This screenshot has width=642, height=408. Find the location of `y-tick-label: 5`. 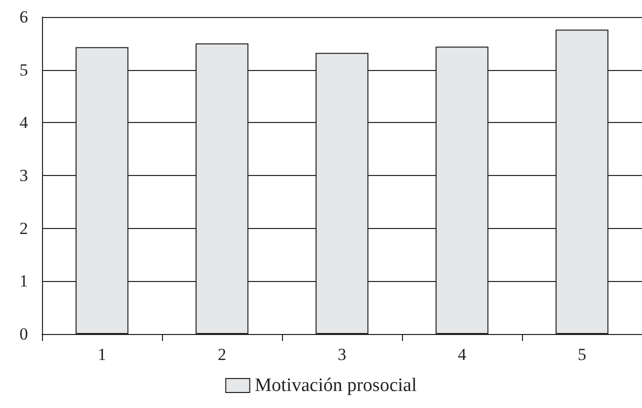

y-tick-label: 5 is located at coordinates (24, 70).